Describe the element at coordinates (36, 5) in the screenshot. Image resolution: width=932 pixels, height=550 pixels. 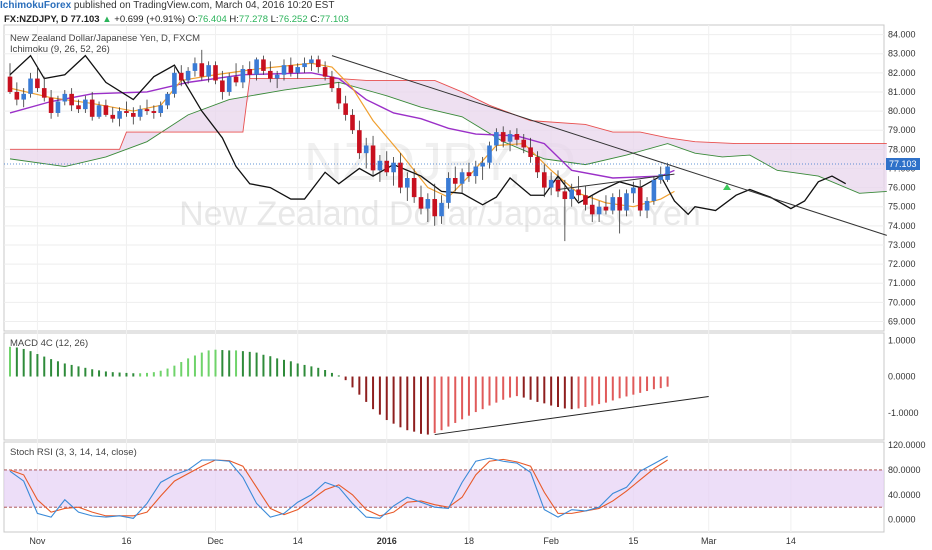
I see `author-link: IchimokuForex` at that location.